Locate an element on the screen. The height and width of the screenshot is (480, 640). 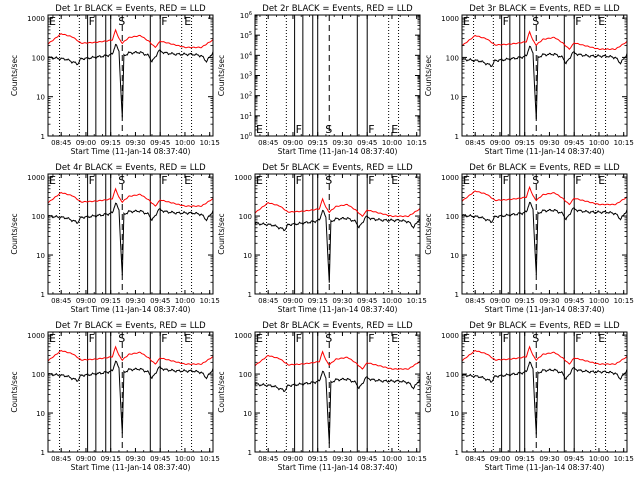
panel-title: Det 8r BLACK = Events, RED = LLD is located at coordinates (337, 326).